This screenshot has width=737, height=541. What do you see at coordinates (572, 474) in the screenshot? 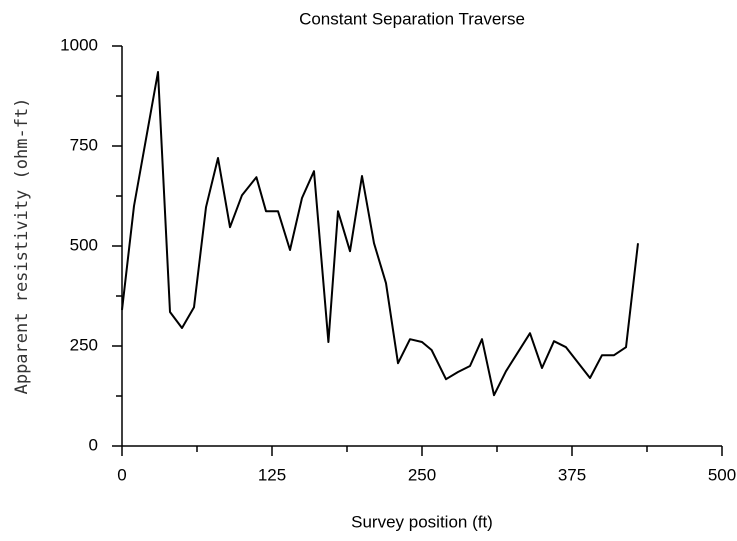
I see `x-tick-label: 375` at bounding box center [572, 474].